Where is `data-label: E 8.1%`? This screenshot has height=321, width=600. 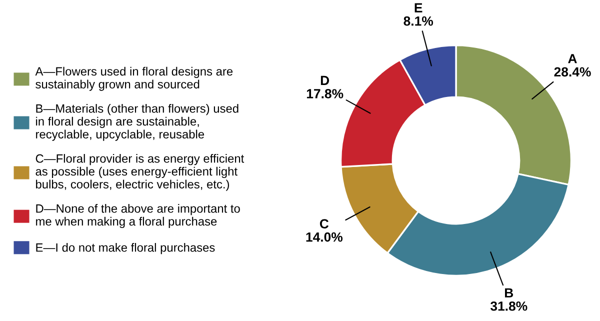
data-label: E 8.1% is located at coordinates (419, 14).